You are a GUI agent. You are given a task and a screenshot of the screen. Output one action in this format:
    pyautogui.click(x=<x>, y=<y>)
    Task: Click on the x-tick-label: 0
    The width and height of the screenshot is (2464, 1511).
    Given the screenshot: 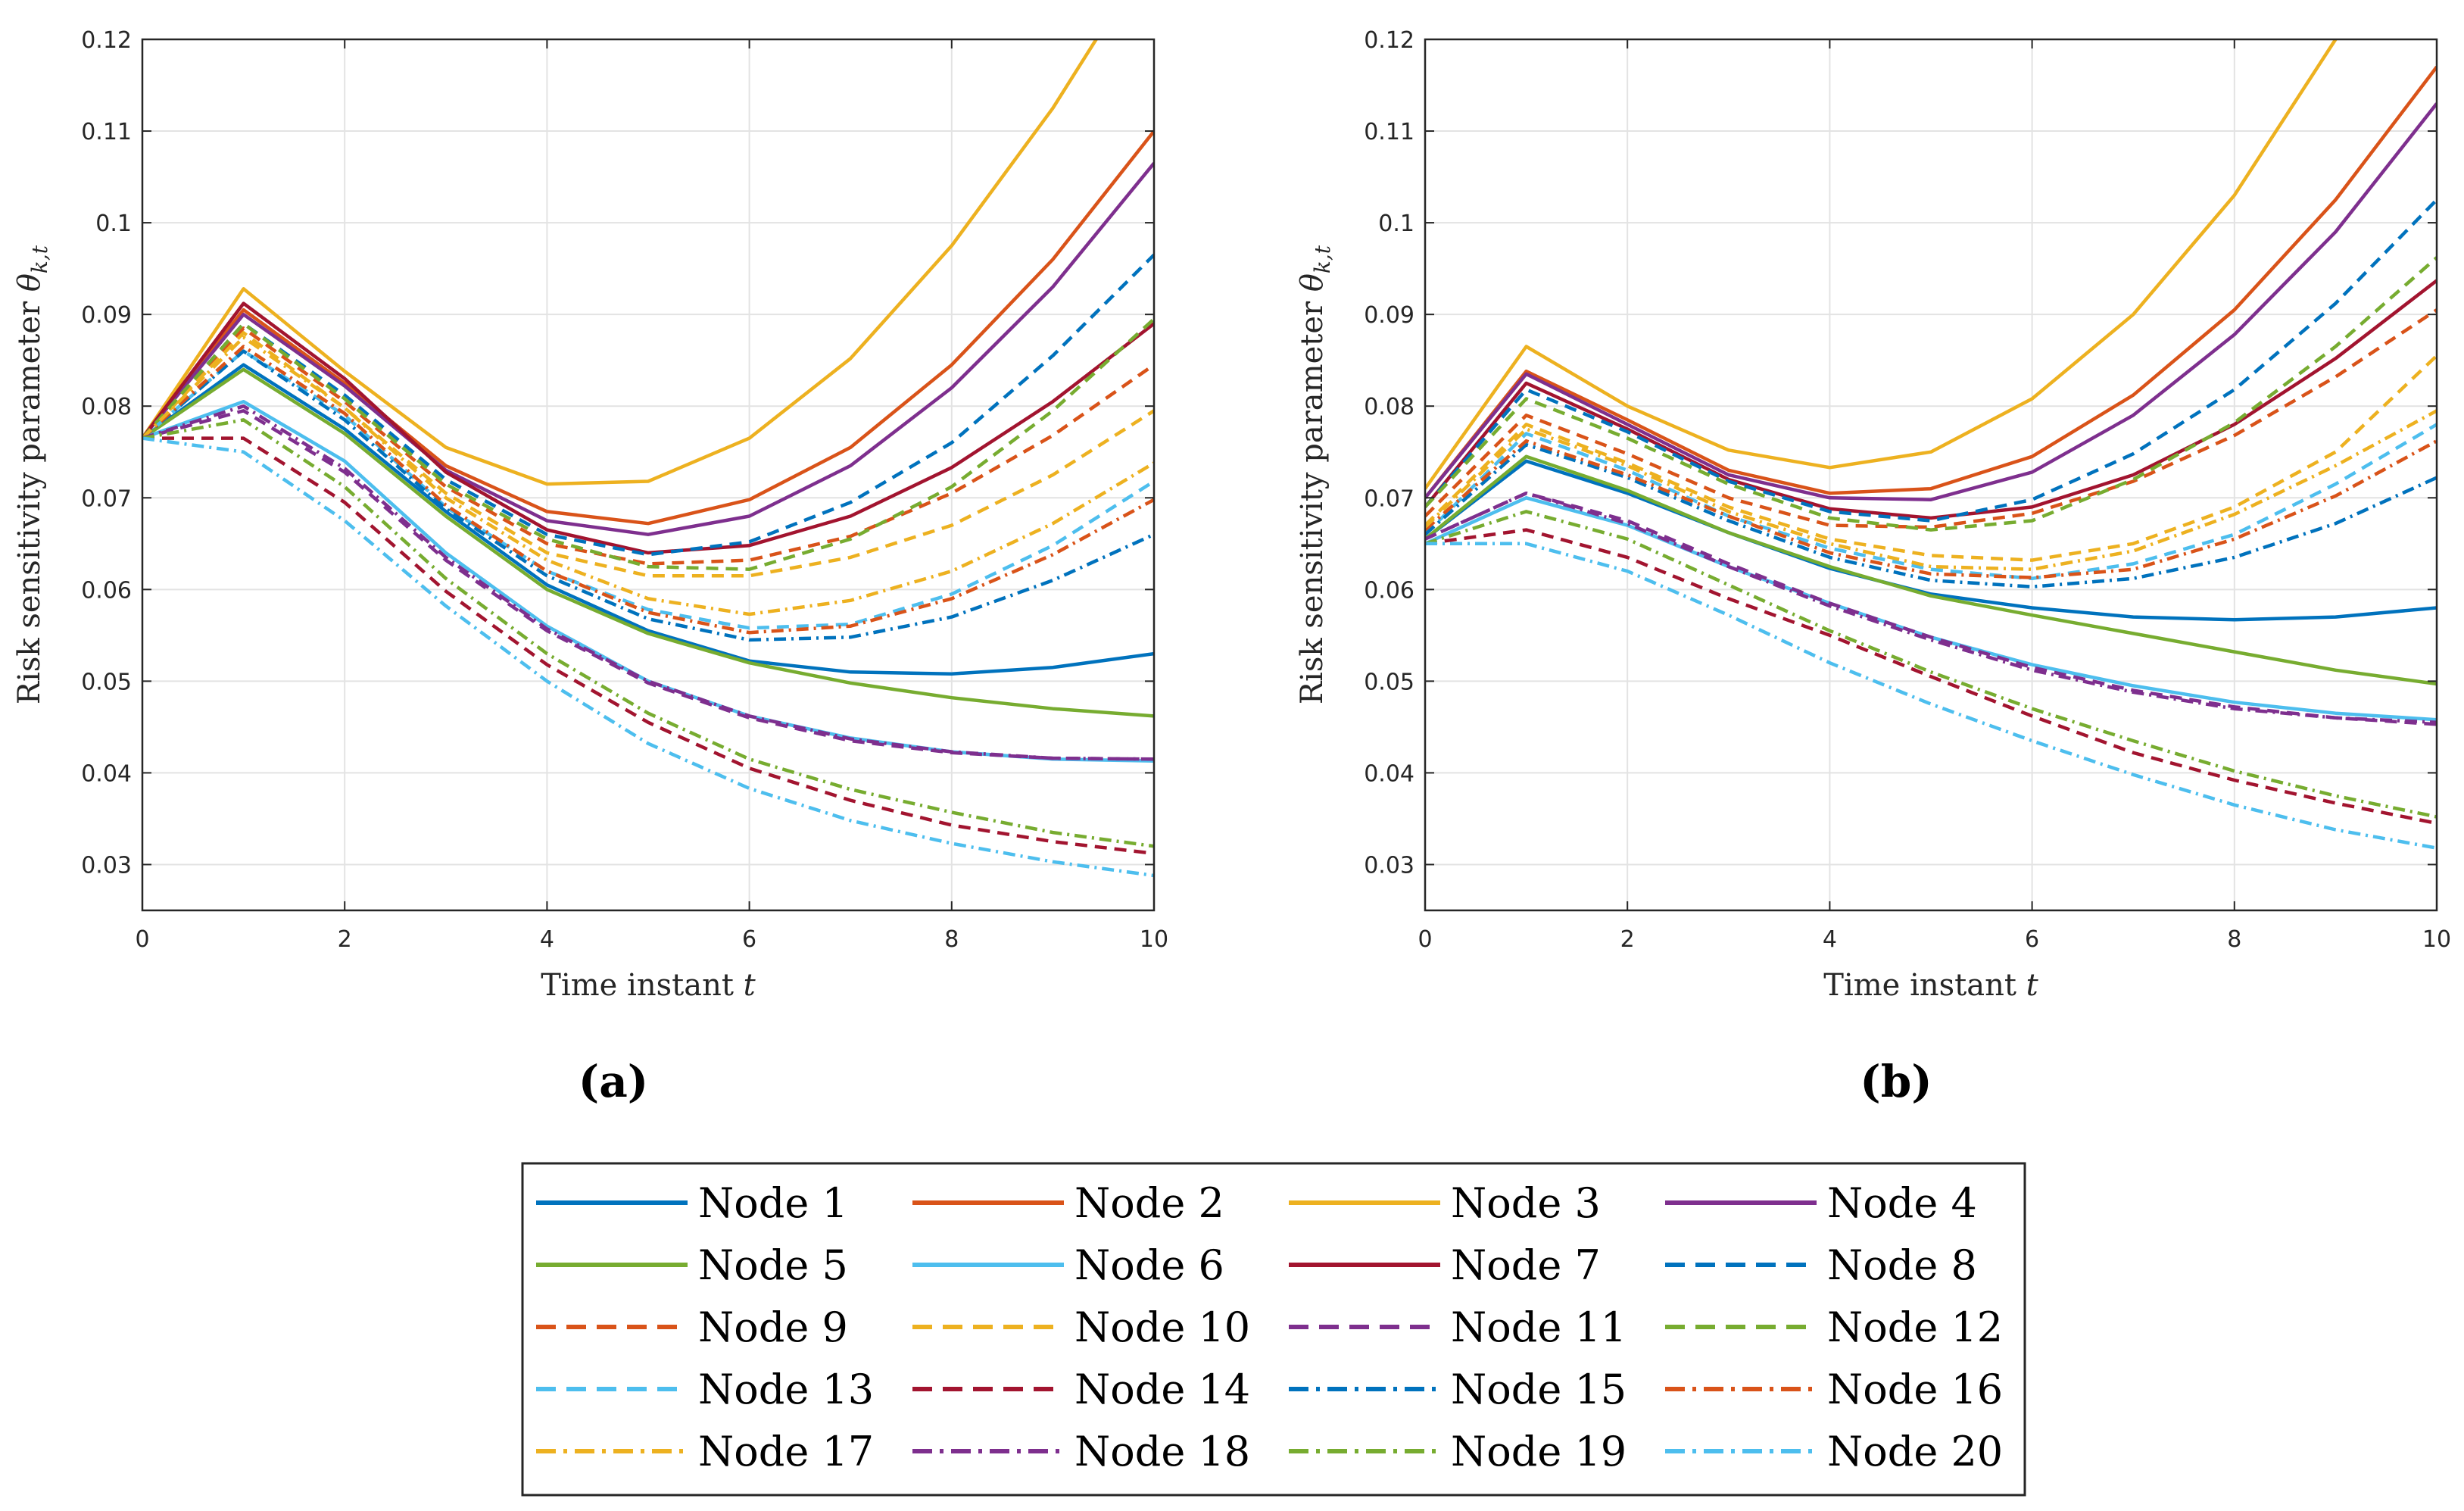 What is the action you would take?
    pyautogui.click(x=1425, y=939)
    